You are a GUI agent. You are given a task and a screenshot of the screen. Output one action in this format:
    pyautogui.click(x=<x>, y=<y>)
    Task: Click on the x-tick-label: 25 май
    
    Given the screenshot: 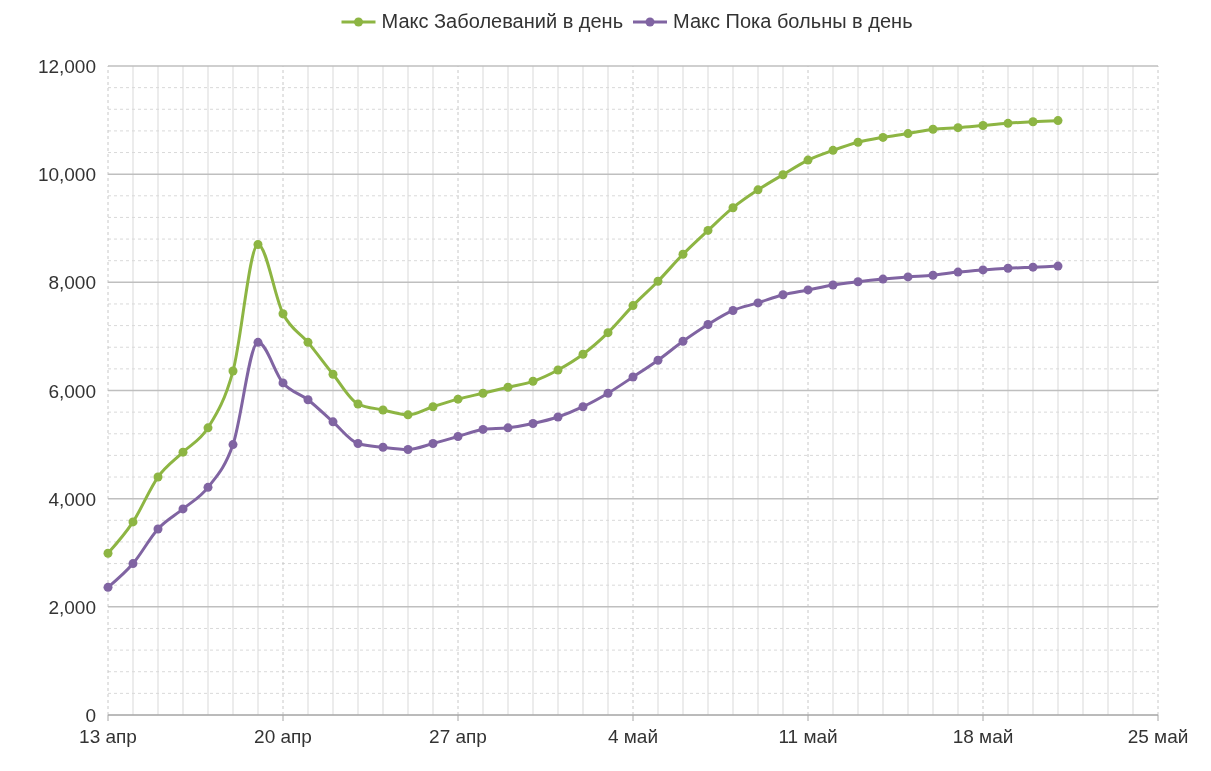 What is the action you would take?
    pyautogui.click(x=1158, y=736)
    